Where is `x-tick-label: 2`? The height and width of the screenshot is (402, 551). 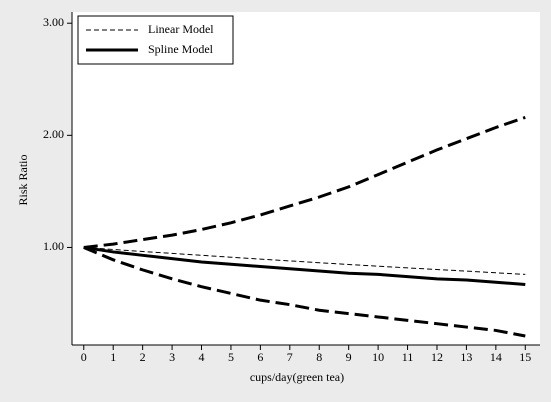
x-tick-label: 2 is located at coordinates (143, 357).